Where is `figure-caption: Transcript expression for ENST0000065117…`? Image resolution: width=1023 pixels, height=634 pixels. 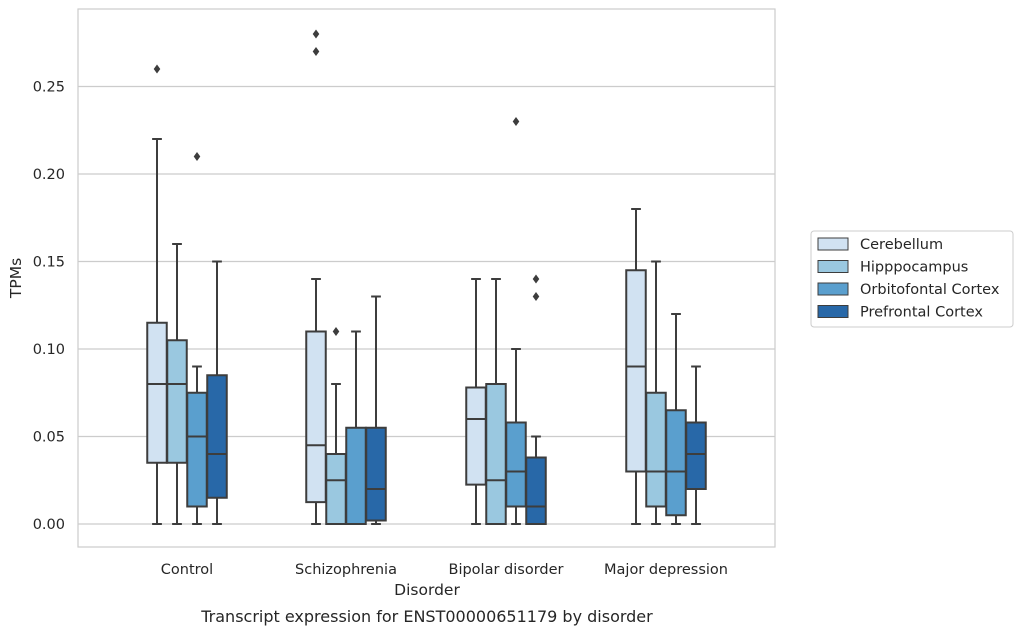
figure-caption: Transcript expression for ENST0000065117… is located at coordinates (426, 616).